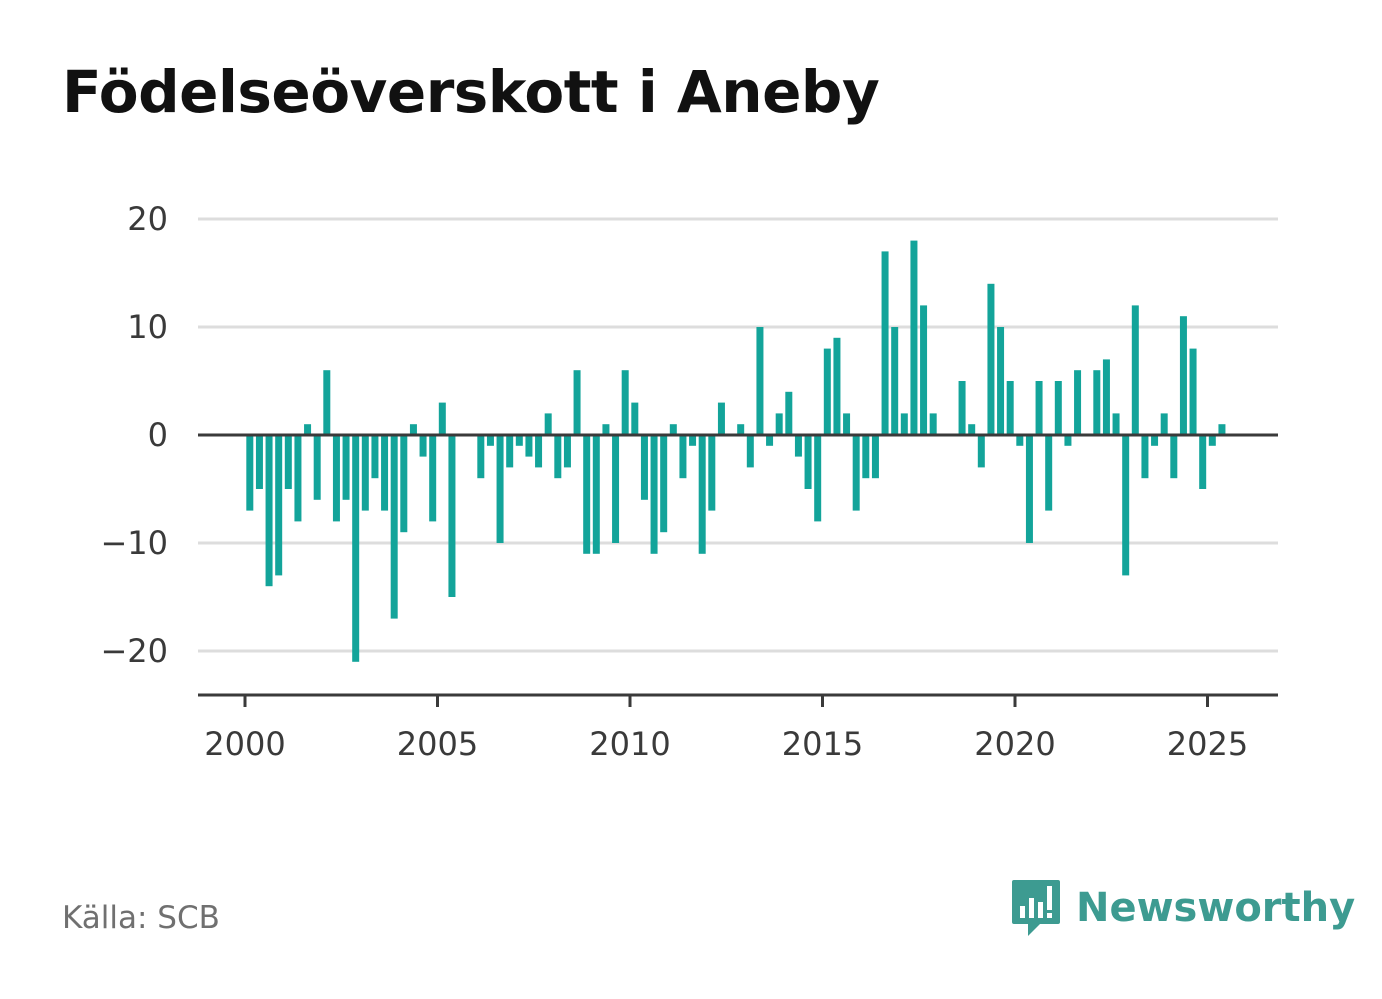  What do you see at coordinates (1207, 744) in the screenshot?
I see `x-tick-label: 2025` at bounding box center [1207, 744].